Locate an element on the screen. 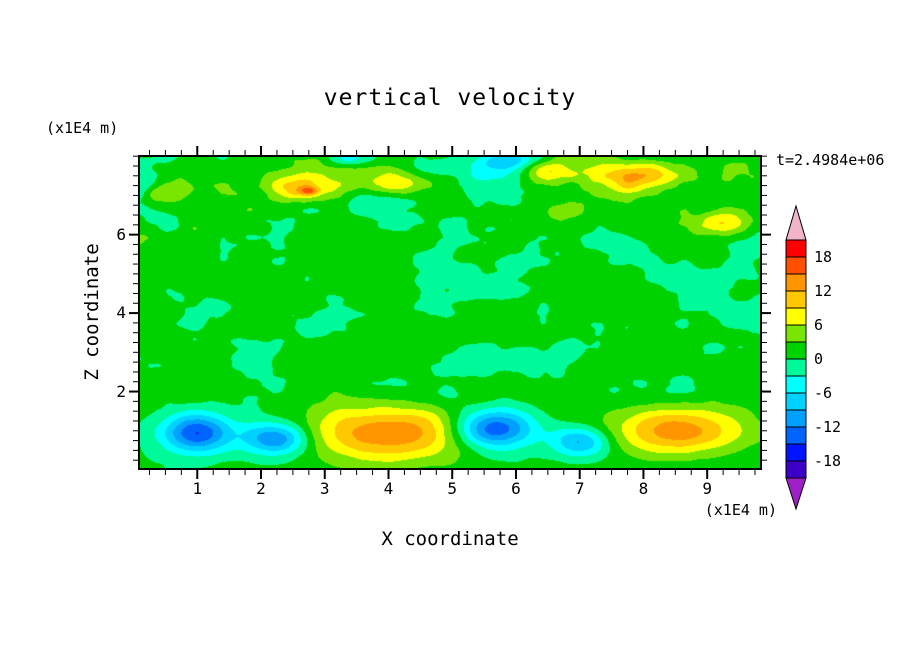 The image size is (904, 654). time-annotation: t=2.4984e+06 is located at coordinates (830, 160).